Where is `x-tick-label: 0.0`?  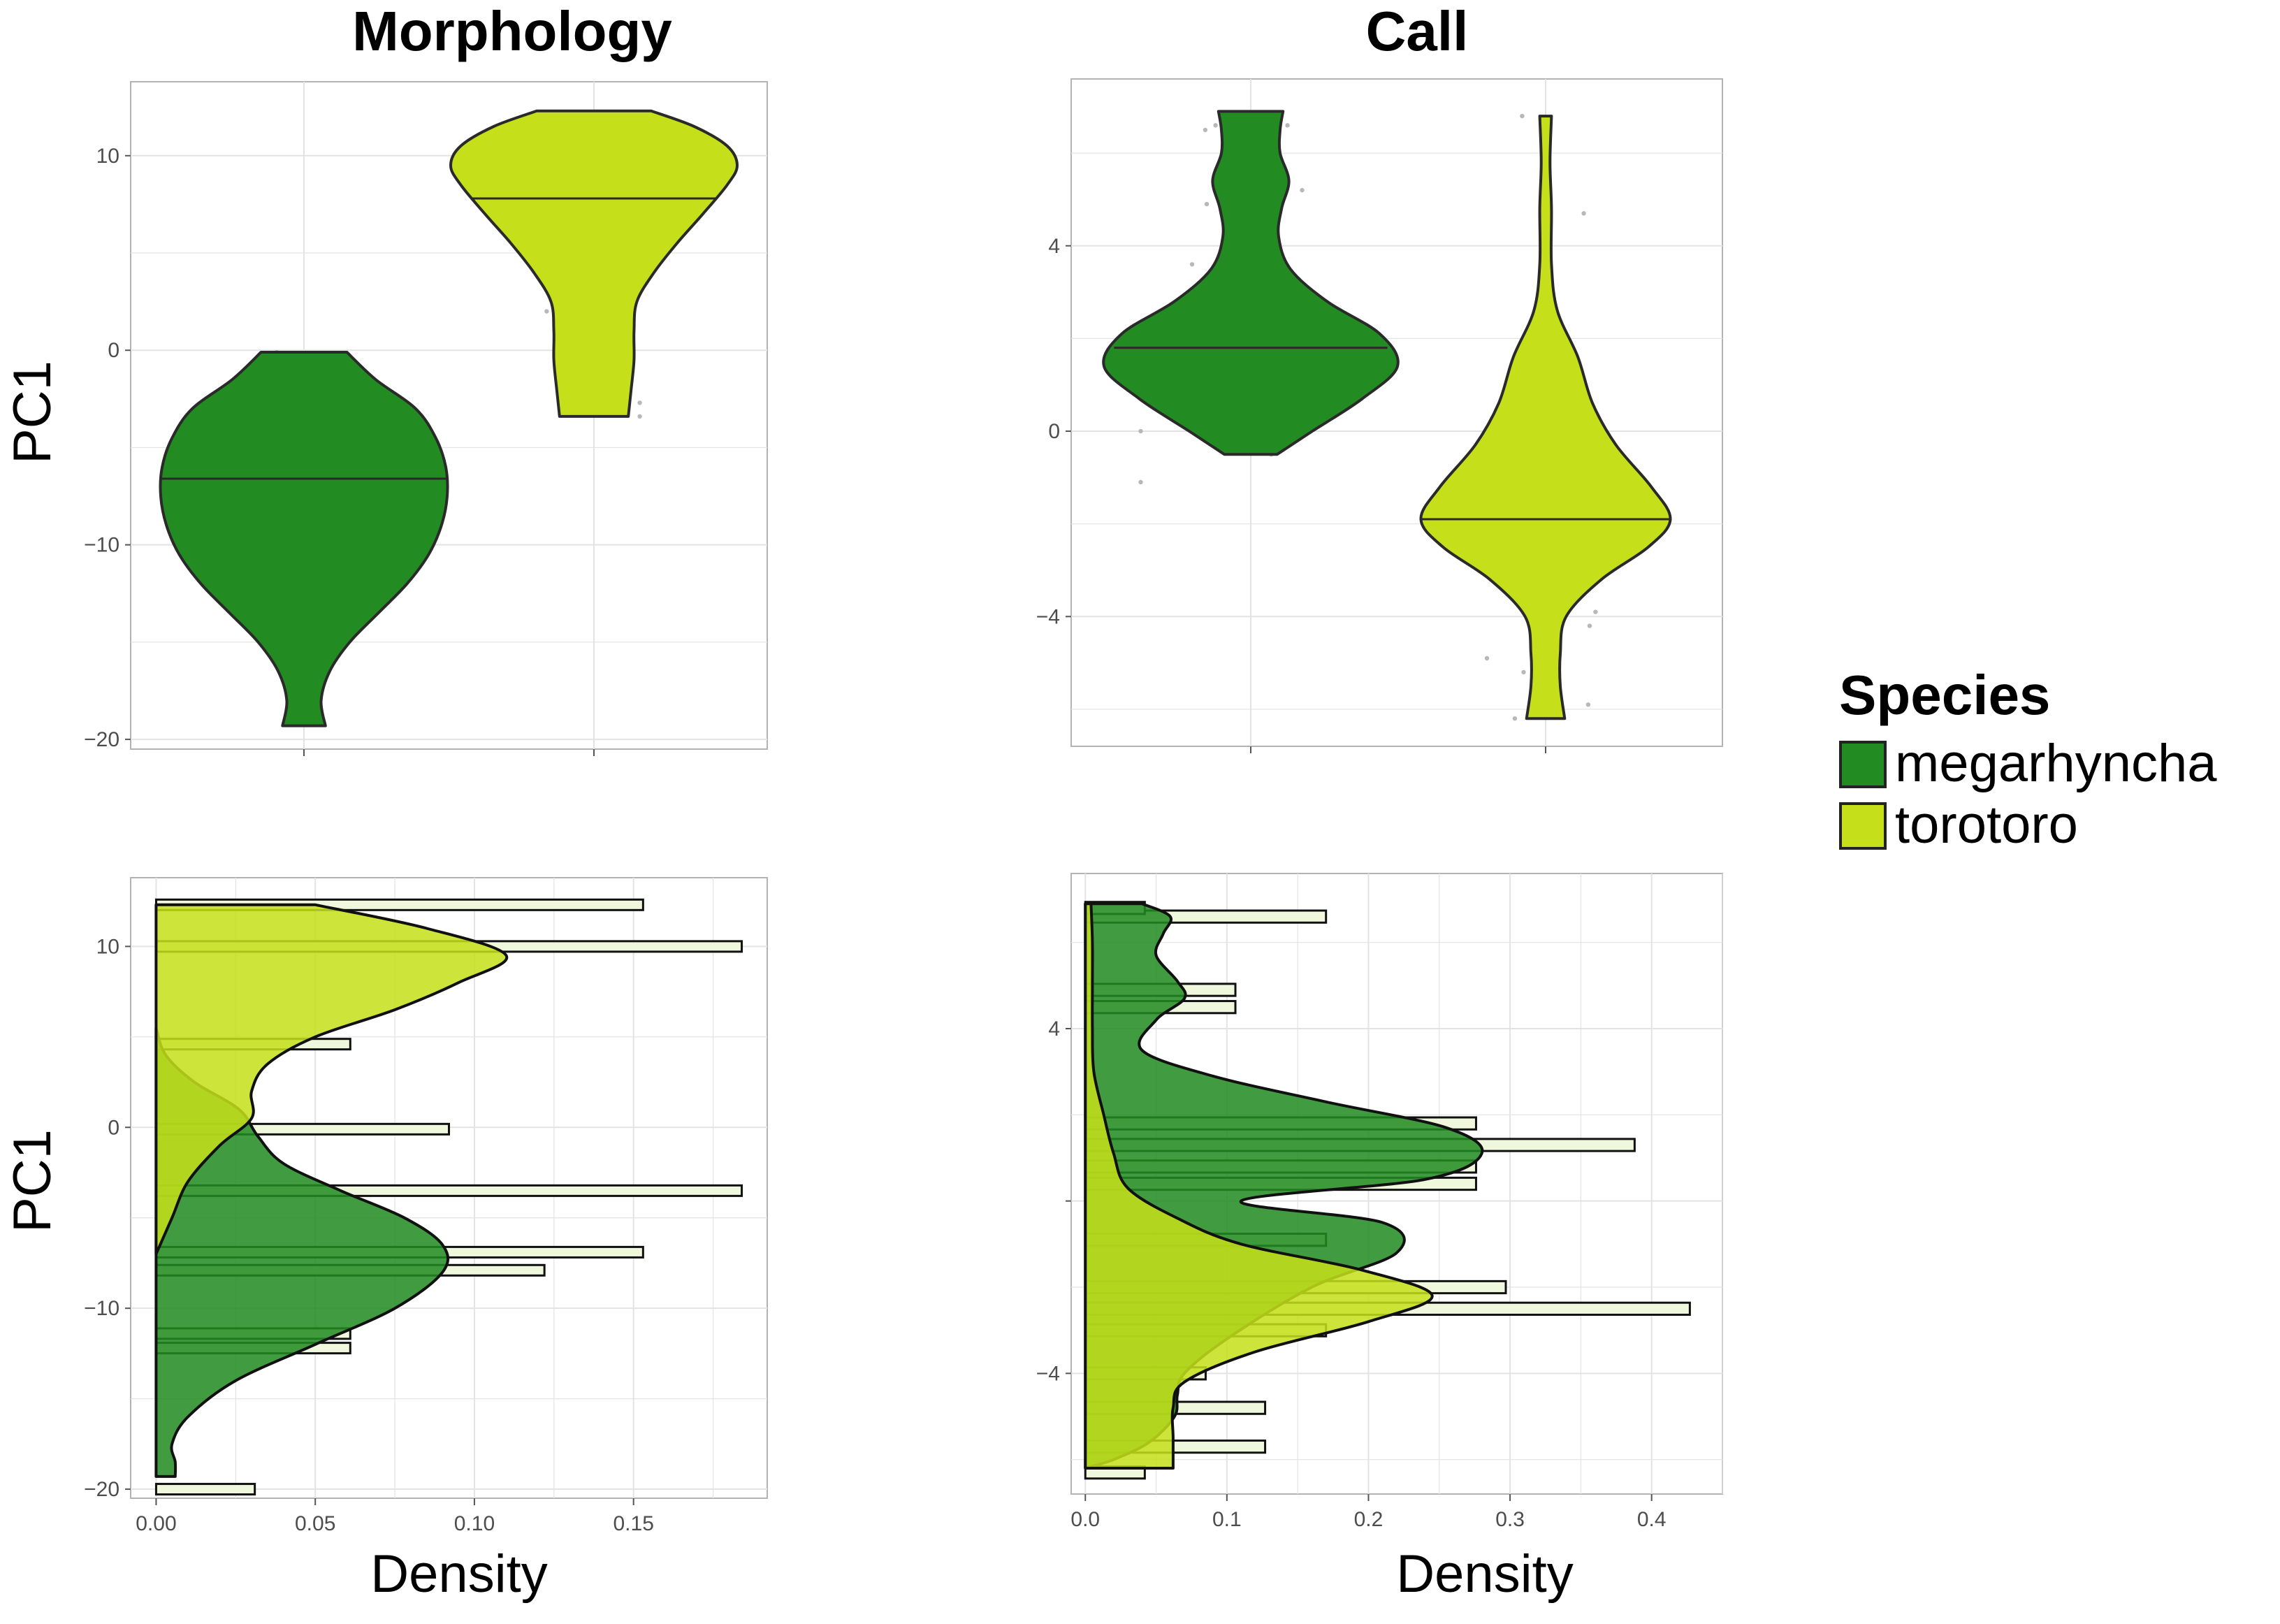 x-tick-label: 0.0 is located at coordinates (1085, 1519).